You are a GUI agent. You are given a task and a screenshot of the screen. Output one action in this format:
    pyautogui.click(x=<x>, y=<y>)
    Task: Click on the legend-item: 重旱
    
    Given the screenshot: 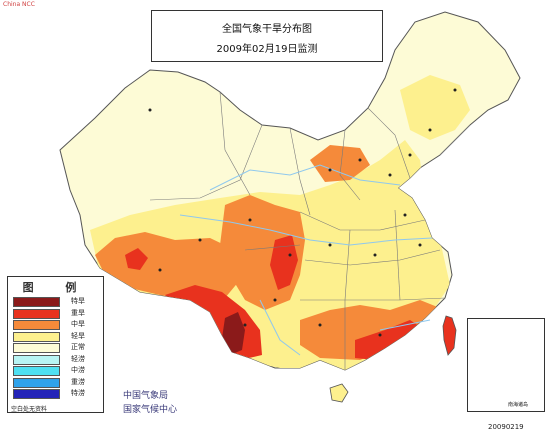 What is the action you would take?
    pyautogui.click(x=57, y=314)
    